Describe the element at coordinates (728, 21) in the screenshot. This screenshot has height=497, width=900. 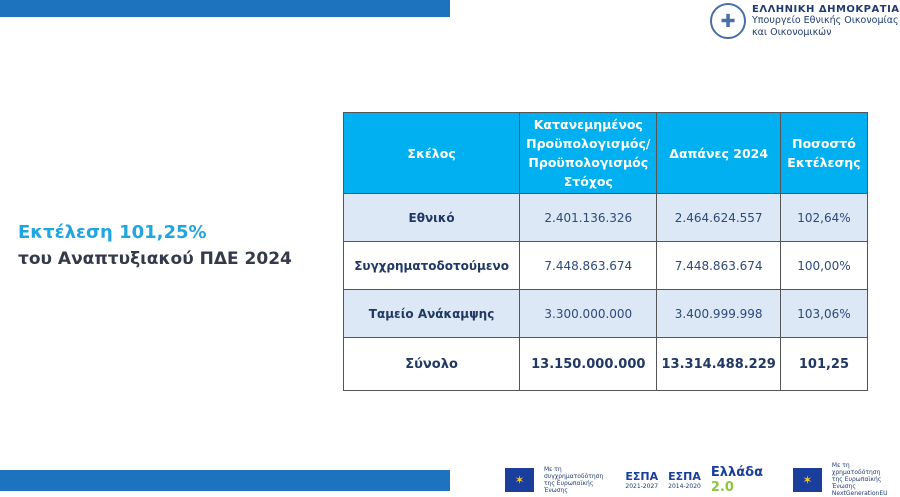
I see `greek-seal-icon: ✚` at that location.